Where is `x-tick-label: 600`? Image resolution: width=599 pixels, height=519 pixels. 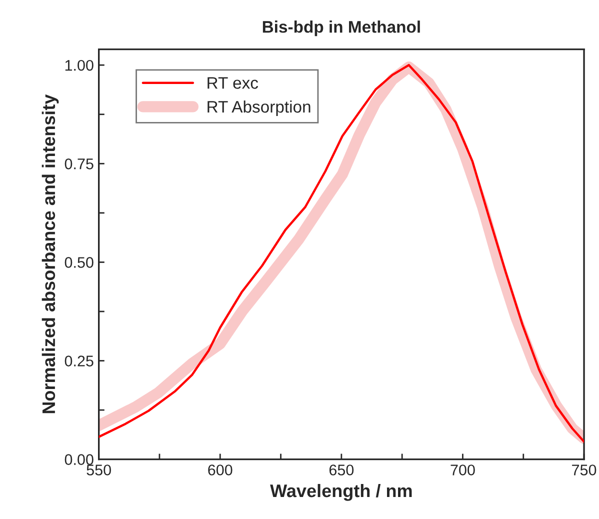 x-tick-label: 600 is located at coordinates (220, 470).